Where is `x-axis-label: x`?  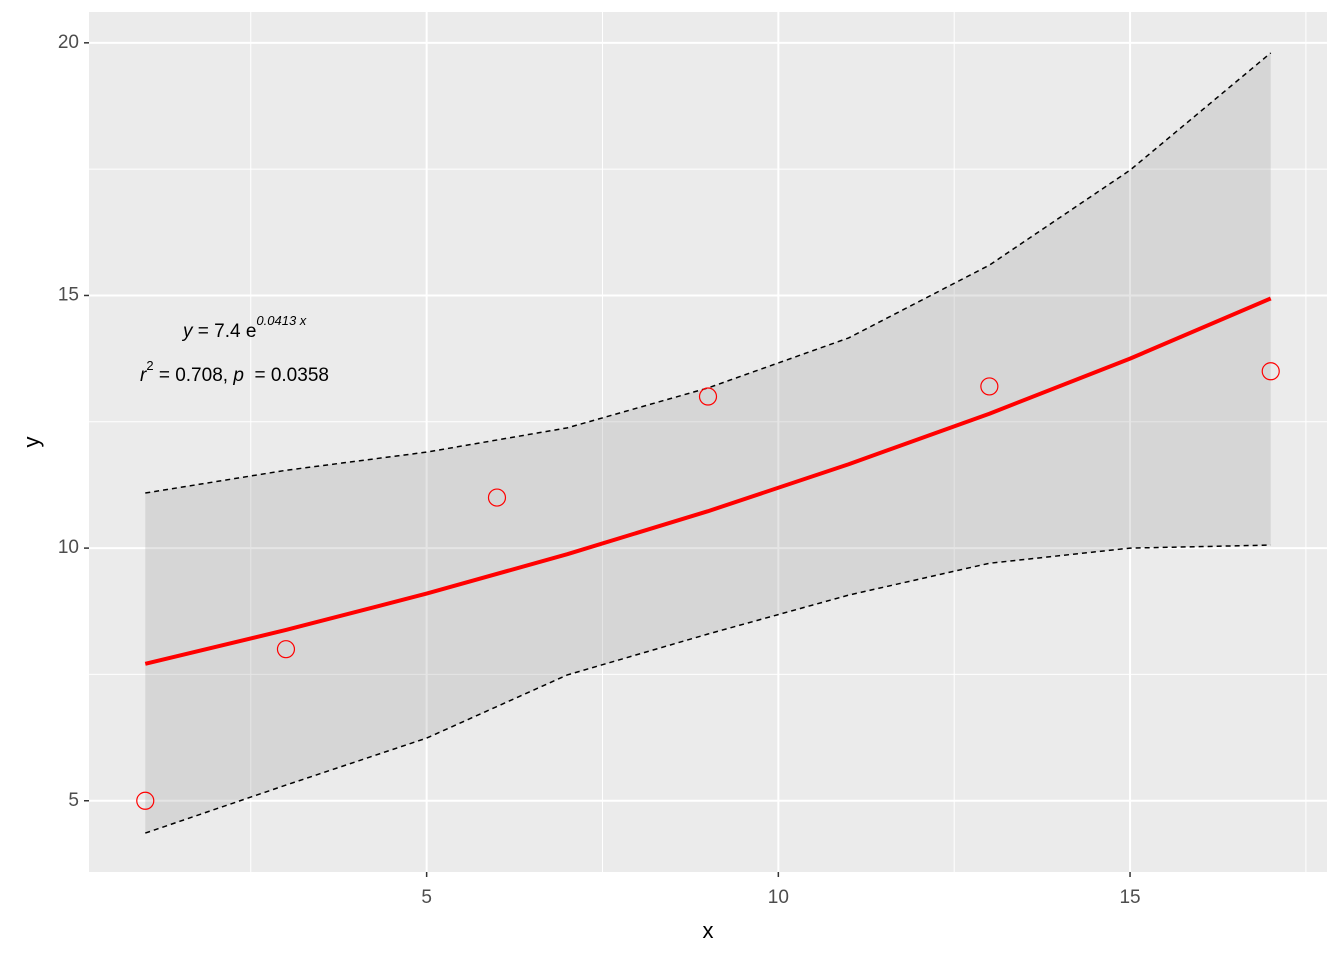
x-axis-label: x is located at coordinates (708, 930).